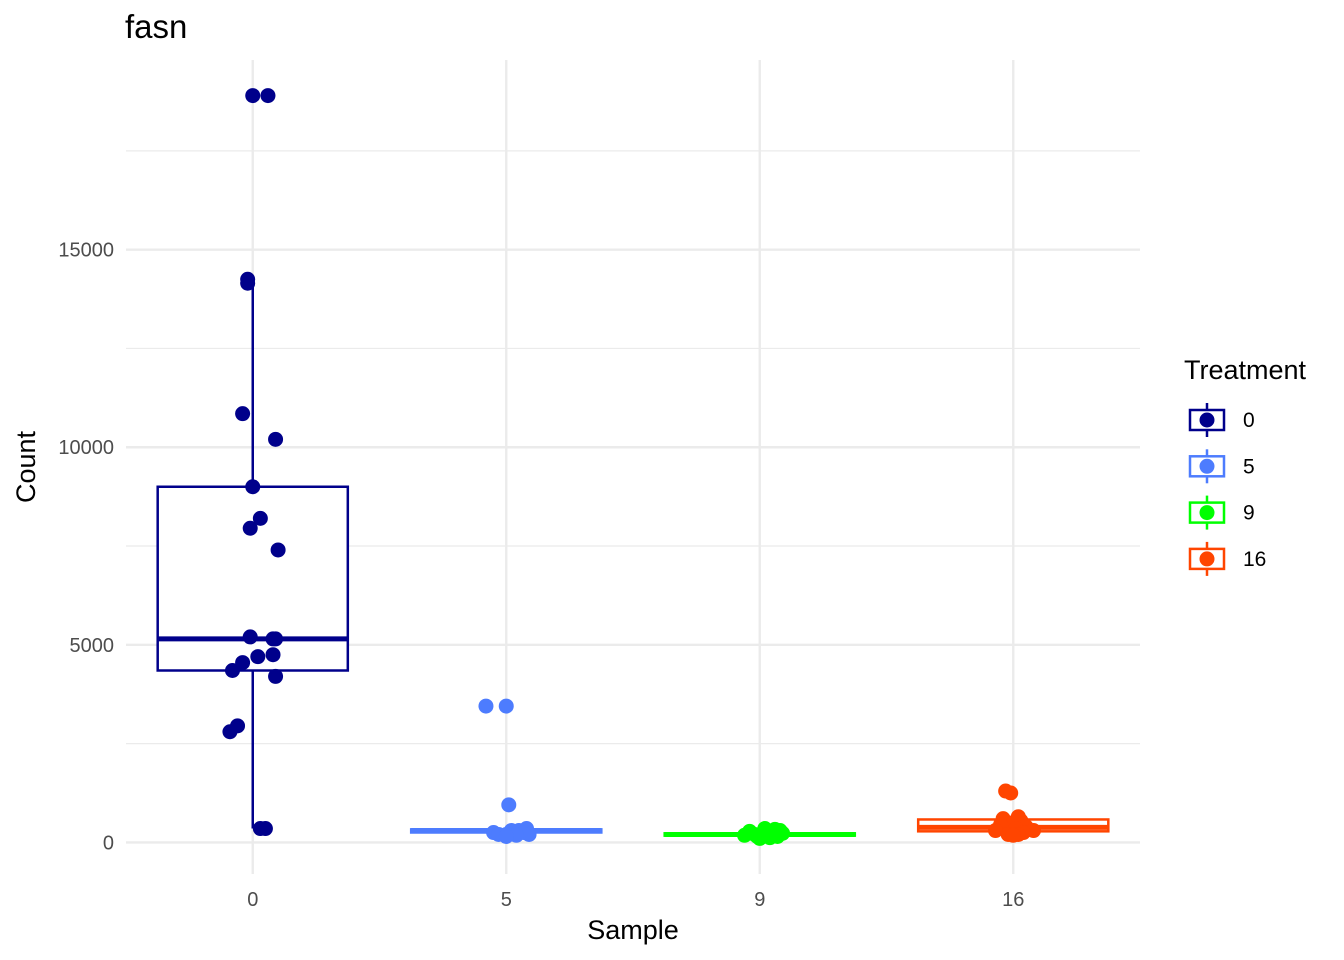 The height and width of the screenshot is (960, 1344). What do you see at coordinates (1013, 900) in the screenshot?
I see `x-tick-label: 16` at bounding box center [1013, 900].